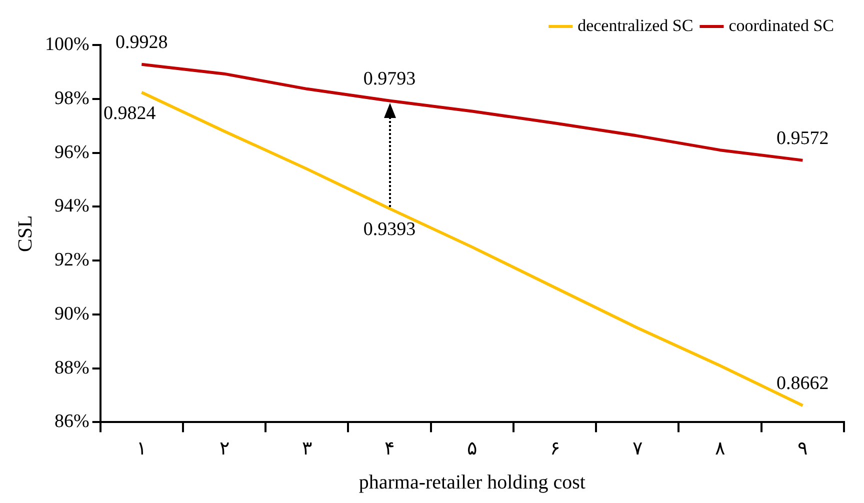  Describe the element at coordinates (637, 449) in the screenshot. I see `x-tick-label: ۷` at that location.